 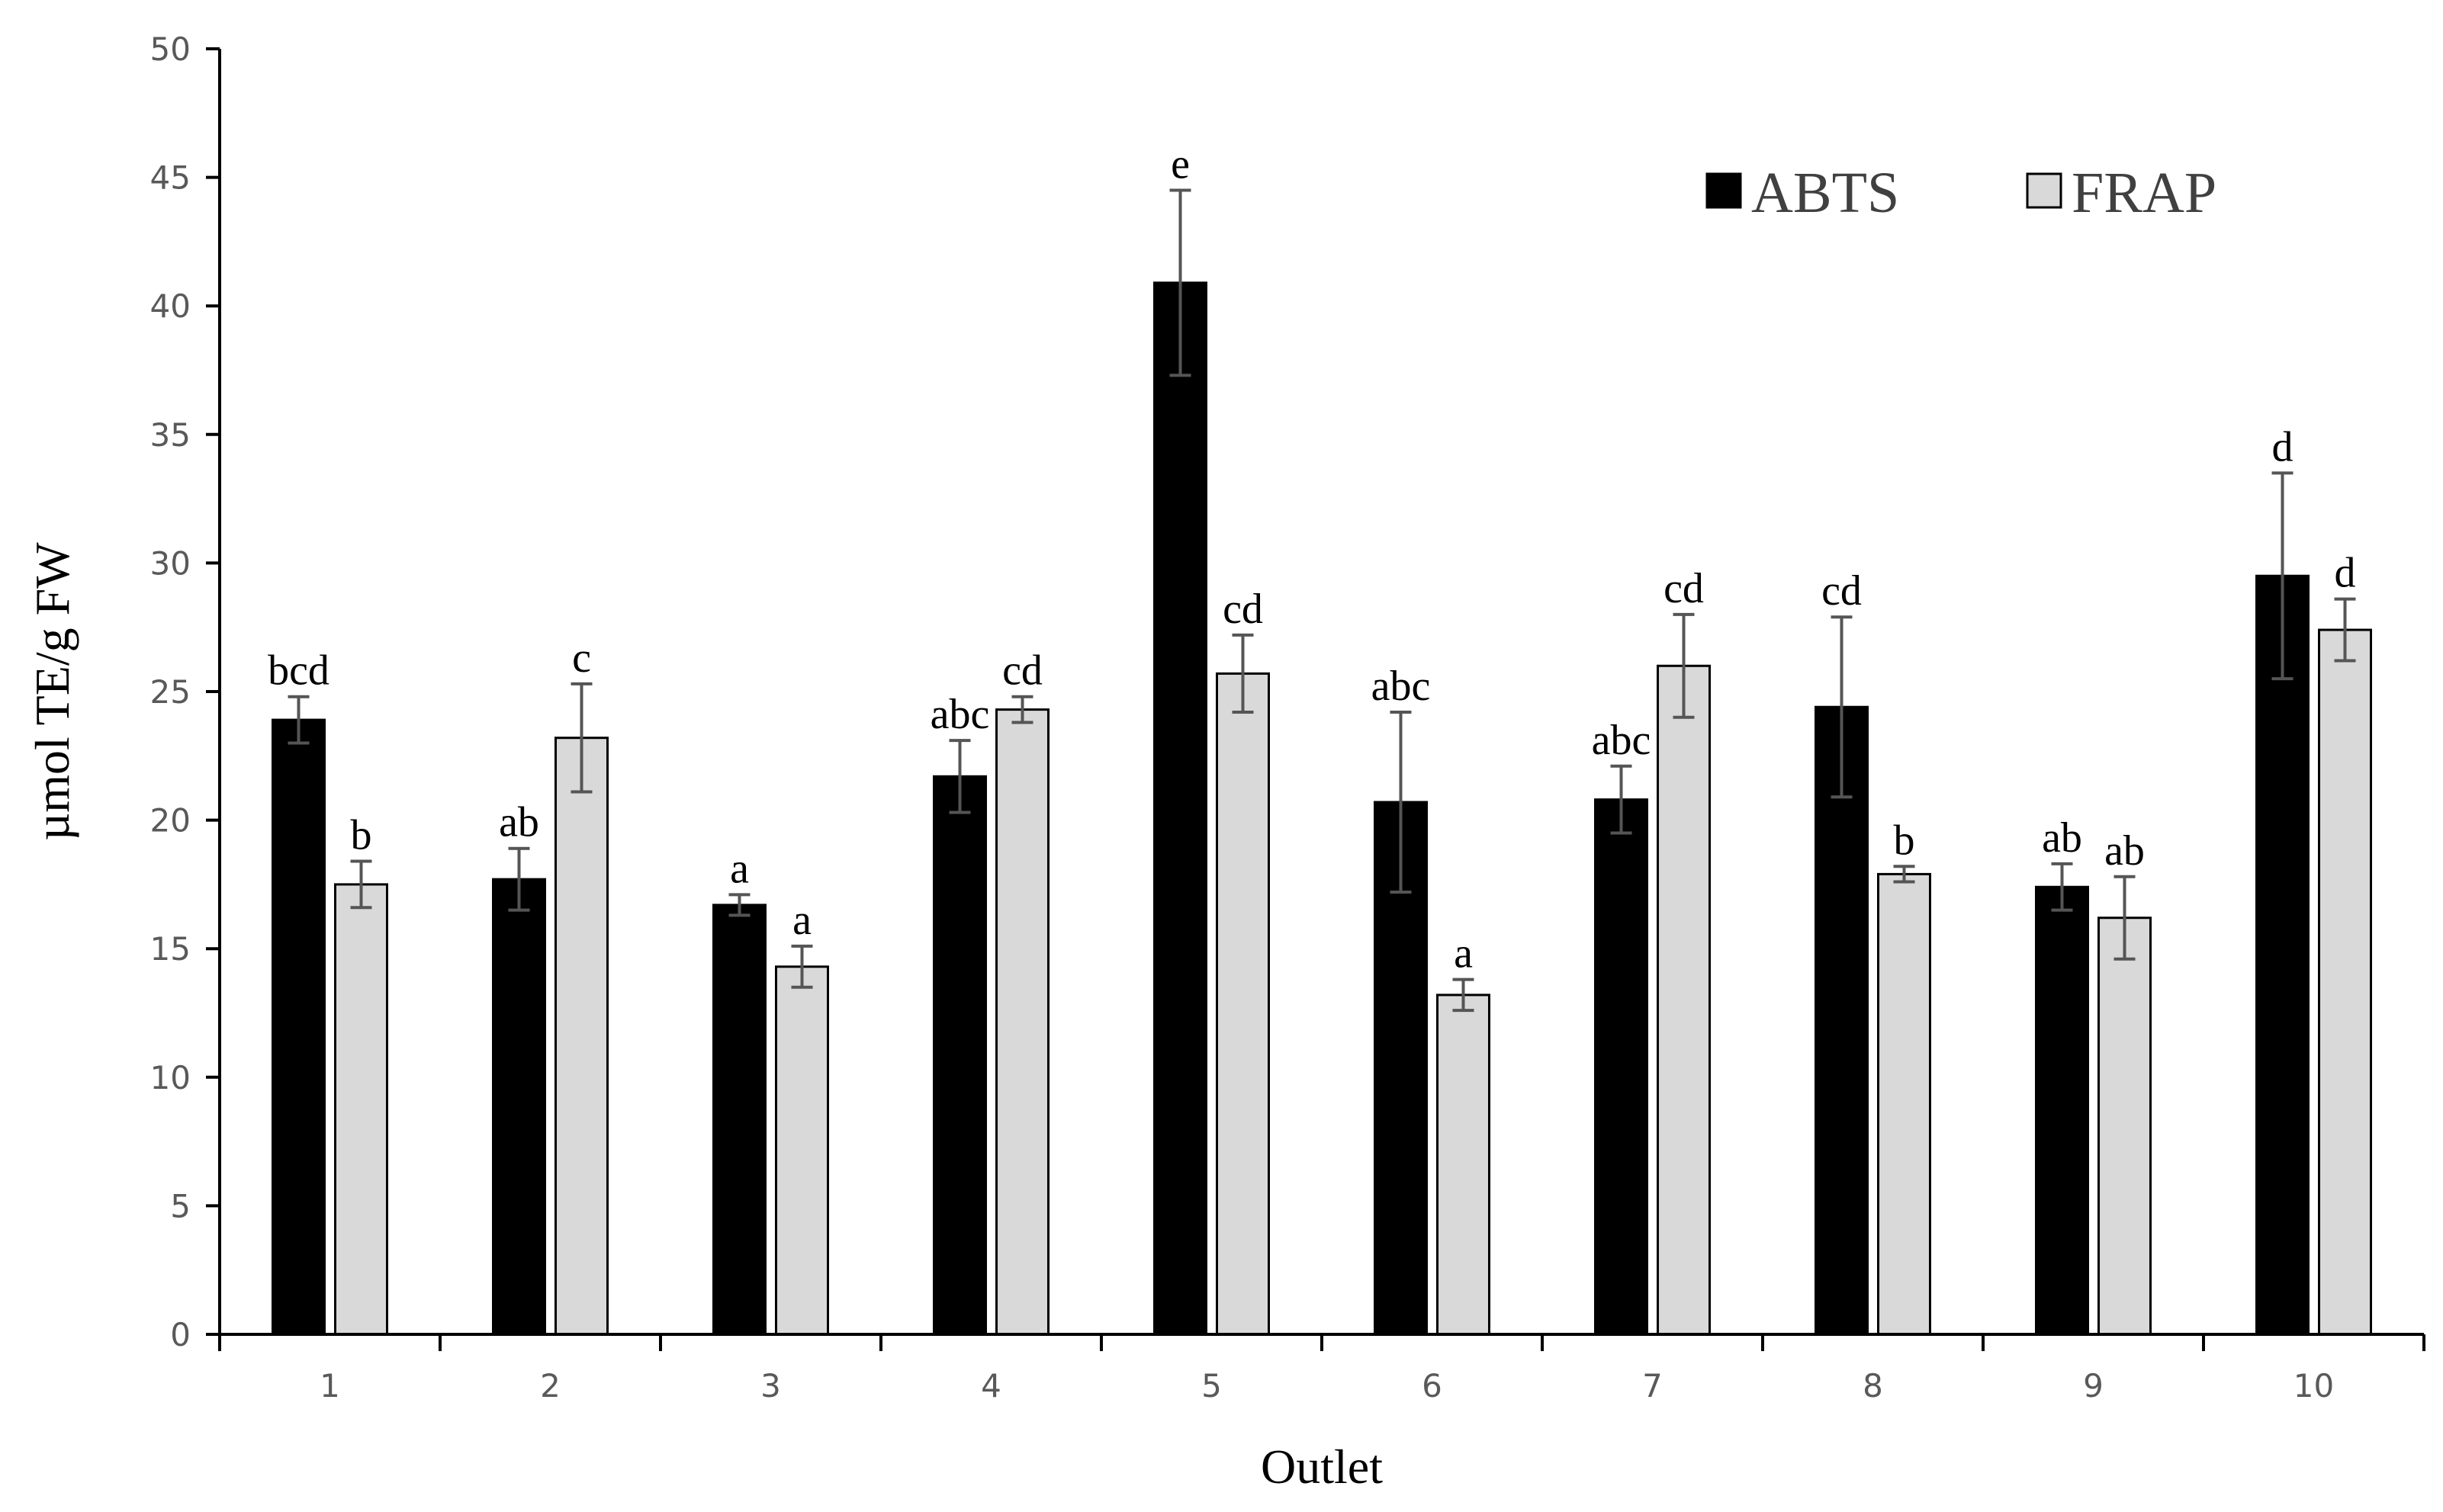 What do you see at coordinates (2044, 190) in the screenshot?
I see `legend-swatch-frap` at bounding box center [2044, 190].